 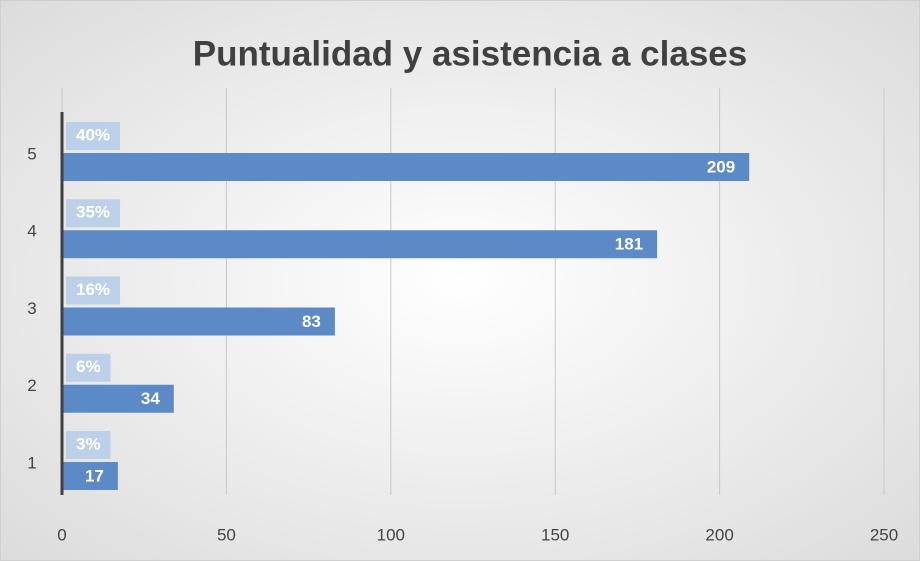 I want to click on x-tick-label: 0, so click(x=61, y=534).